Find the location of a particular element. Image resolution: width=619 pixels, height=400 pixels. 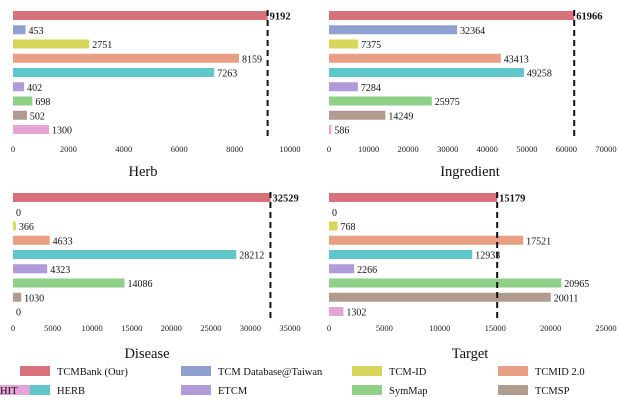

bar-ingredient-tcmbank-our is located at coordinates (452, 15).